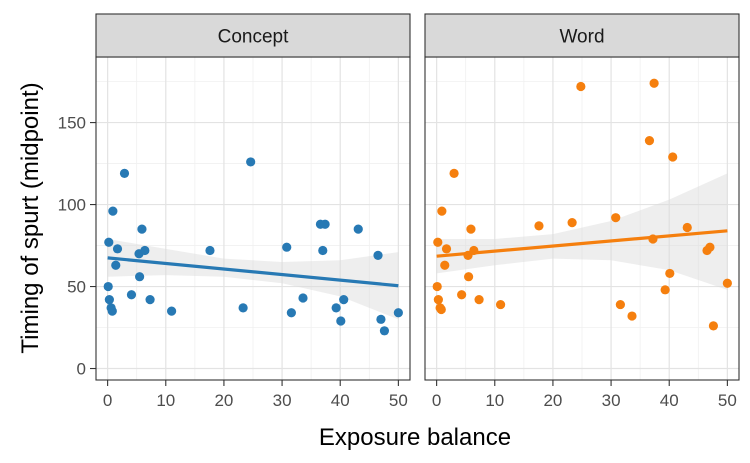  Describe the element at coordinates (72, 205) in the screenshot. I see `y-tick-label: 100` at that location.